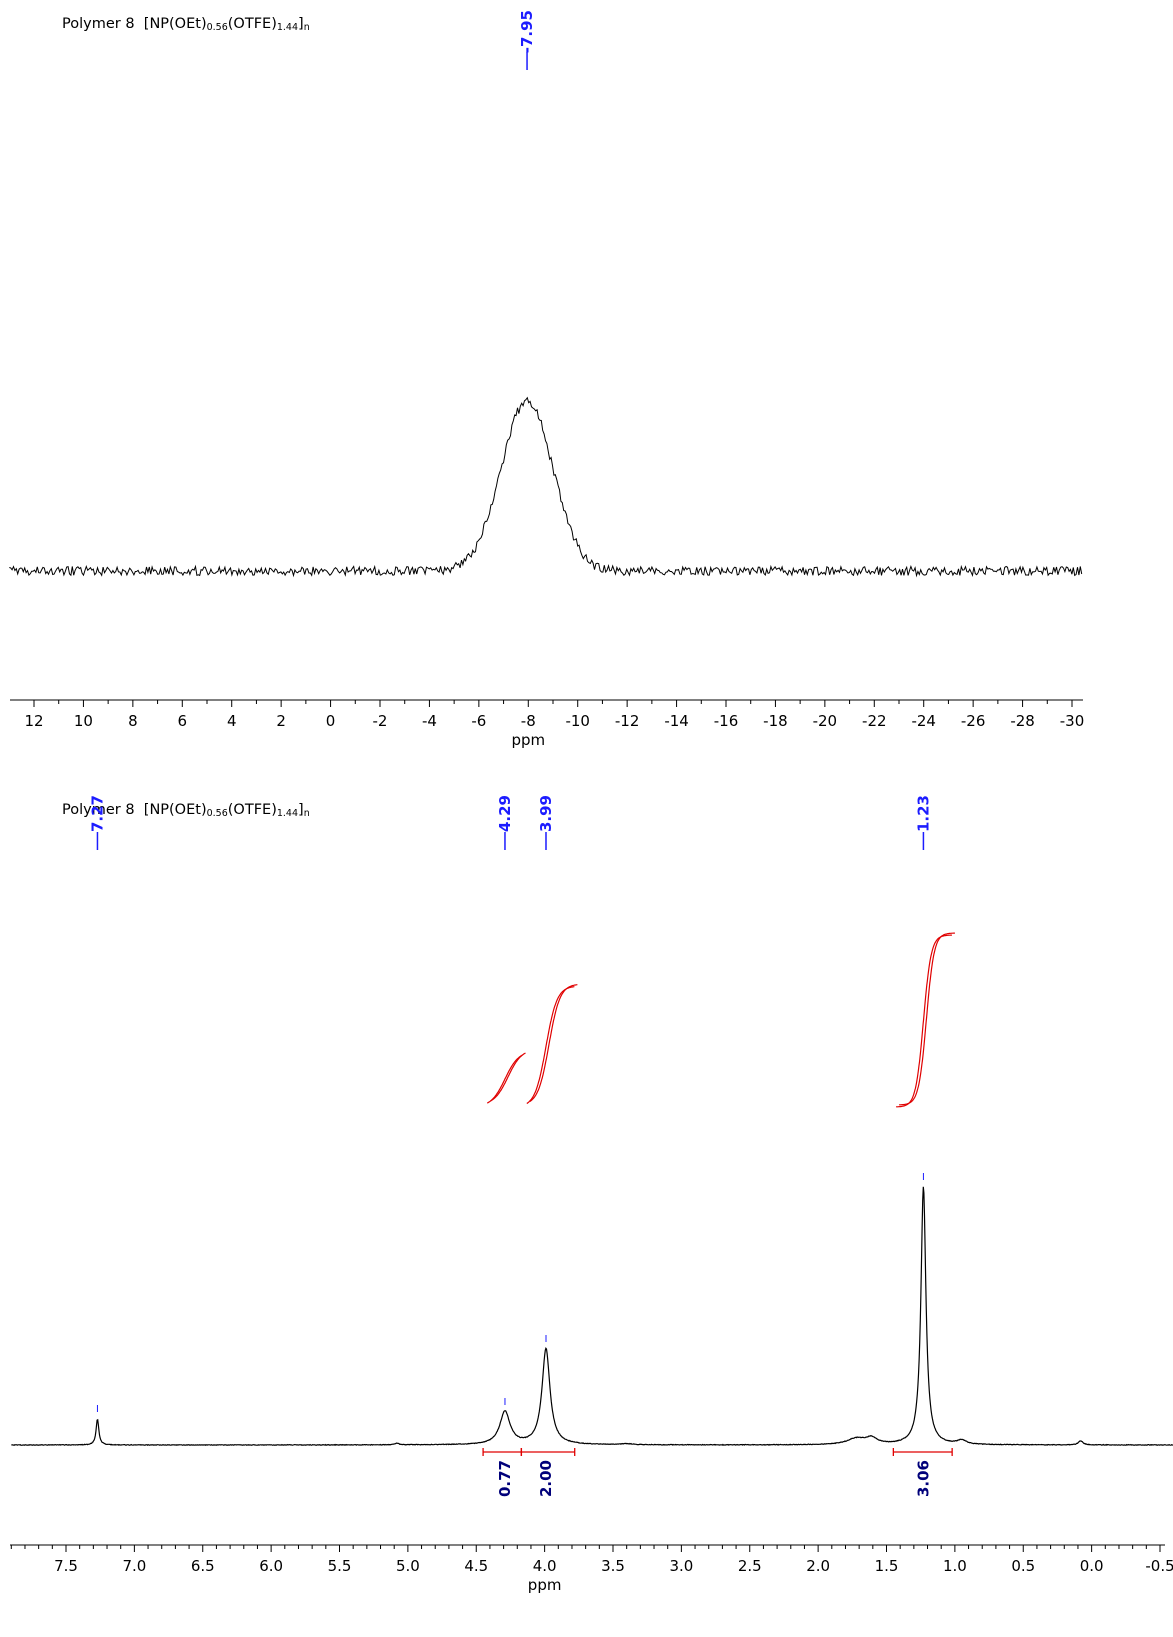  I want to click on spectrum2-tick-label: 3.0, so click(681, 1566).